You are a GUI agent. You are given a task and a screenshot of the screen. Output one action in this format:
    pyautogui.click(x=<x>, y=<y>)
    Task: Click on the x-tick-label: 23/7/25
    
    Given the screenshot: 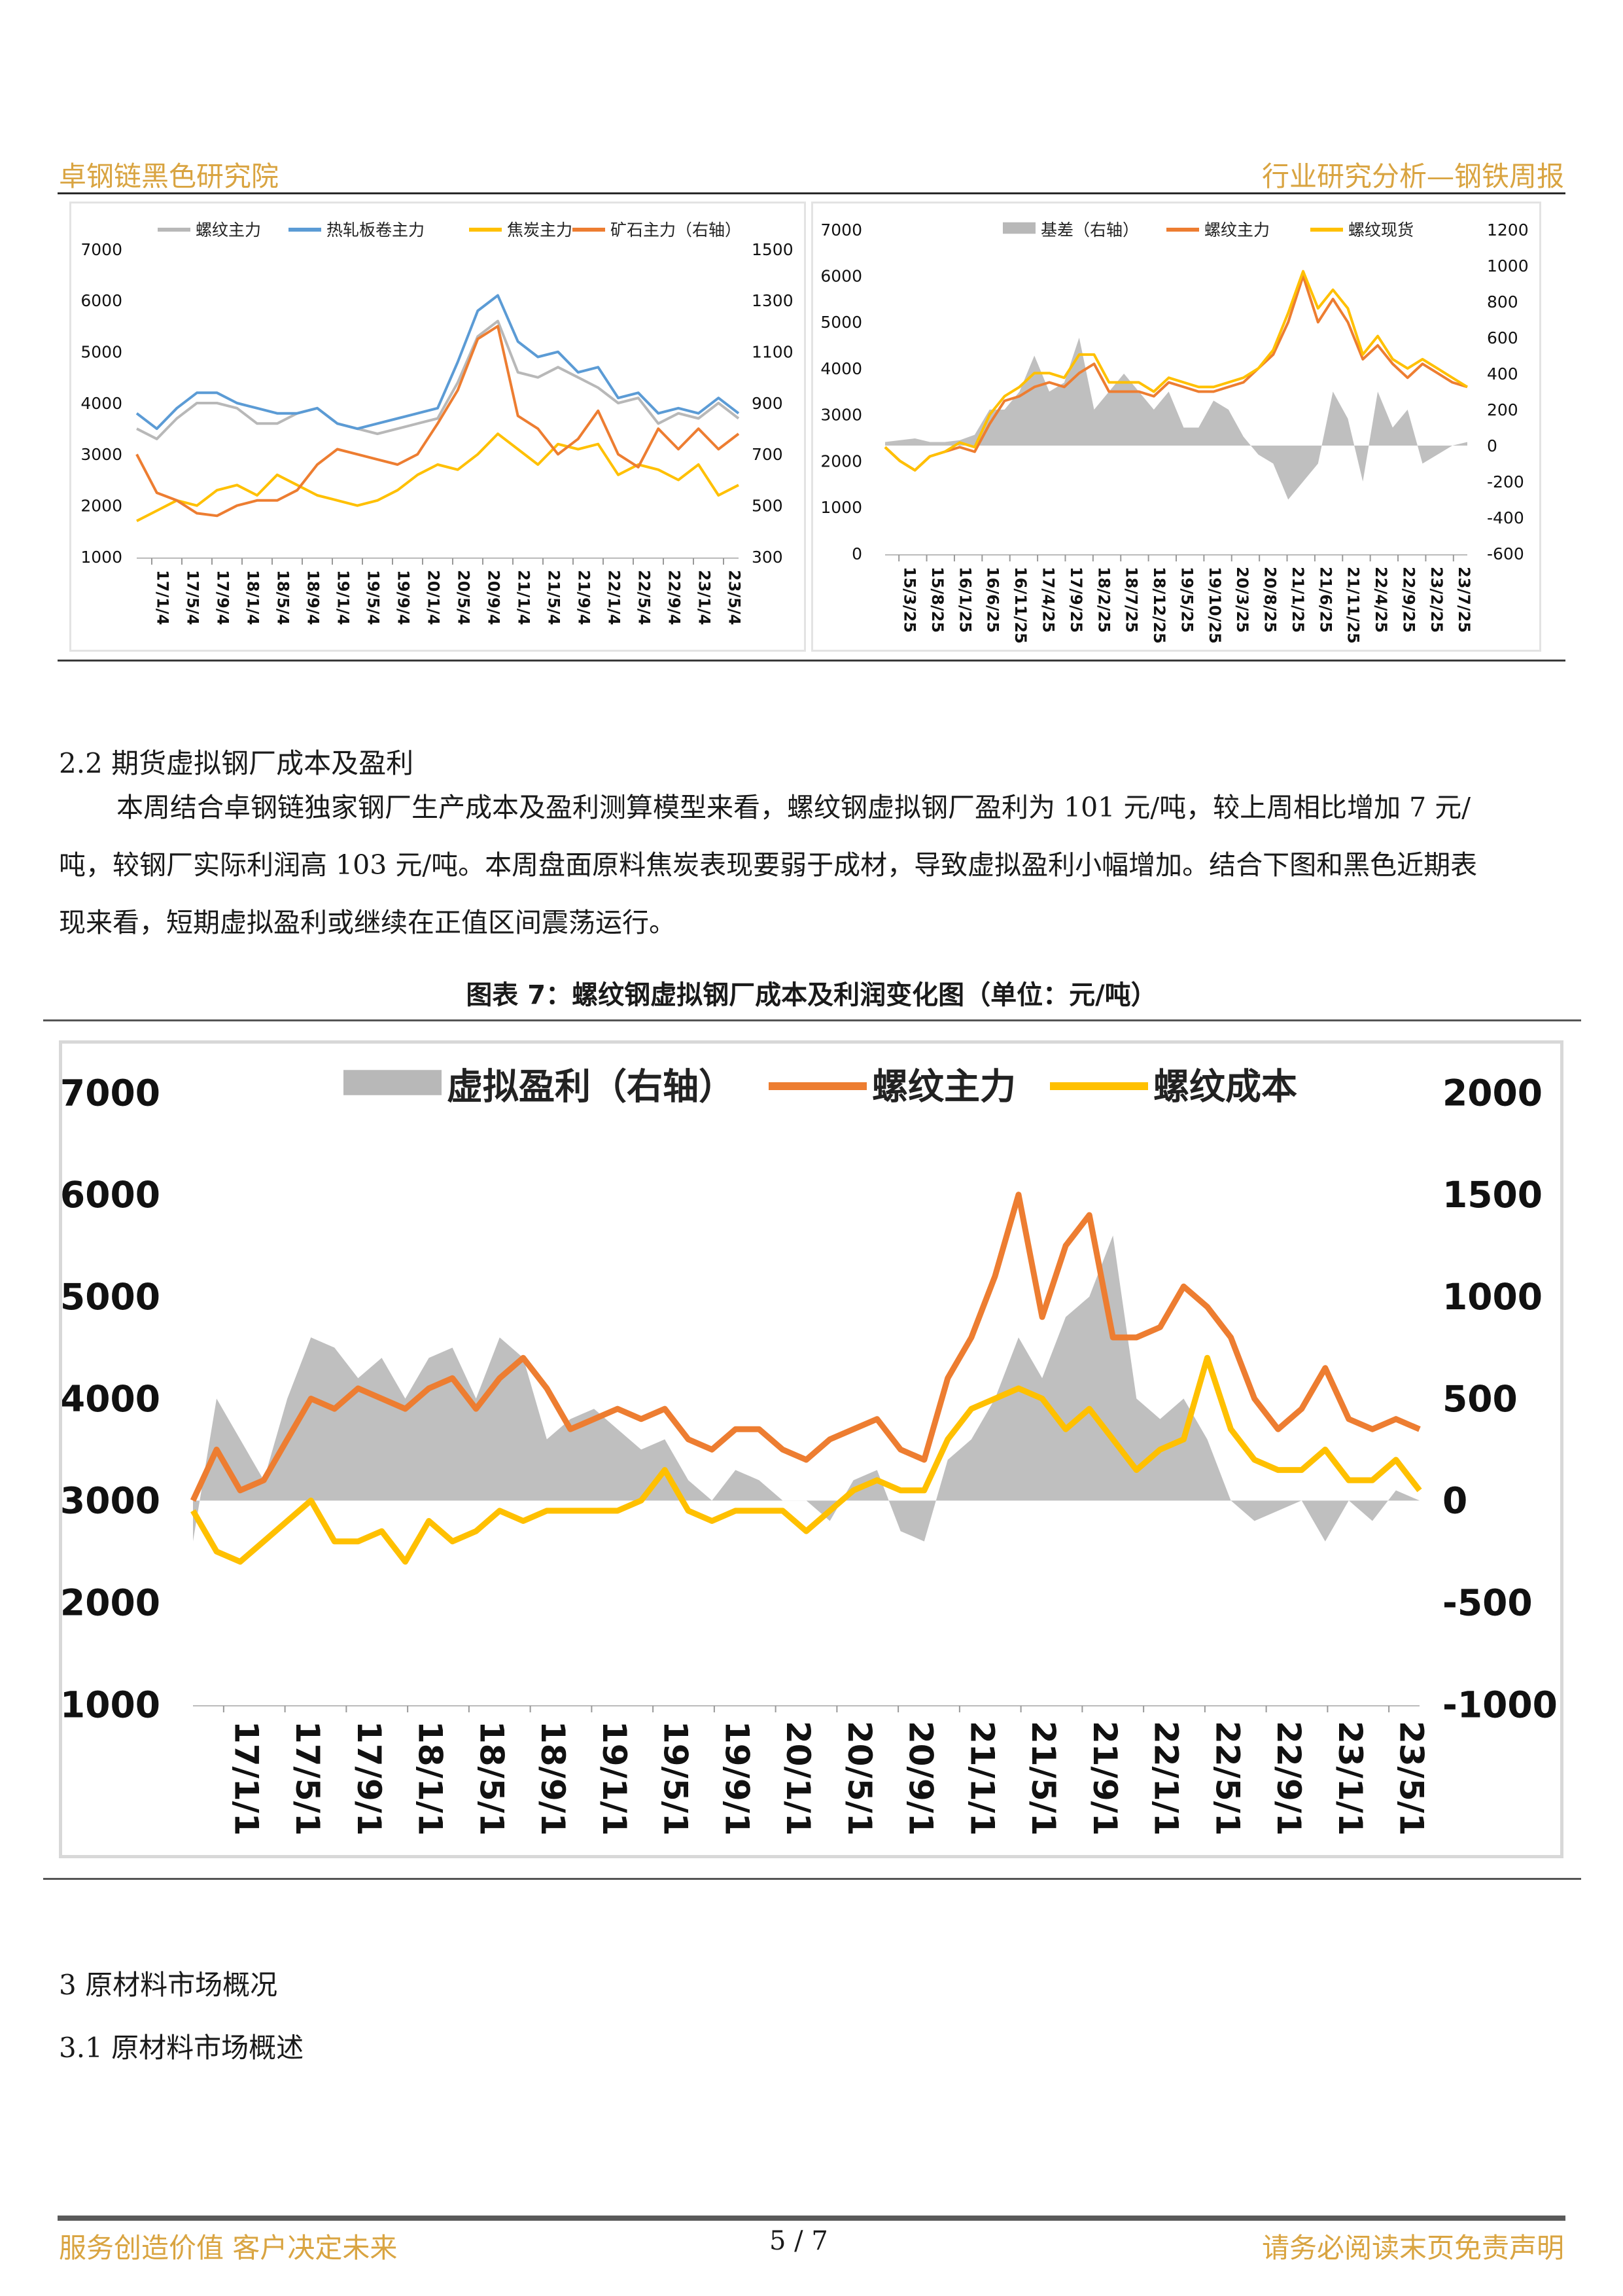 What is the action you would take?
    pyautogui.click(x=1464, y=600)
    